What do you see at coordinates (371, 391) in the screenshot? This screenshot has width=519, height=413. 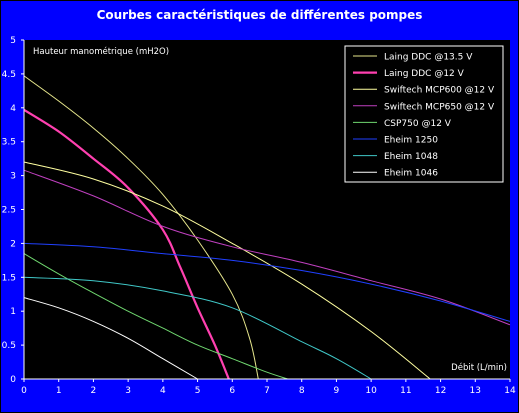 I see `x-tick-label: 10` at bounding box center [371, 391].